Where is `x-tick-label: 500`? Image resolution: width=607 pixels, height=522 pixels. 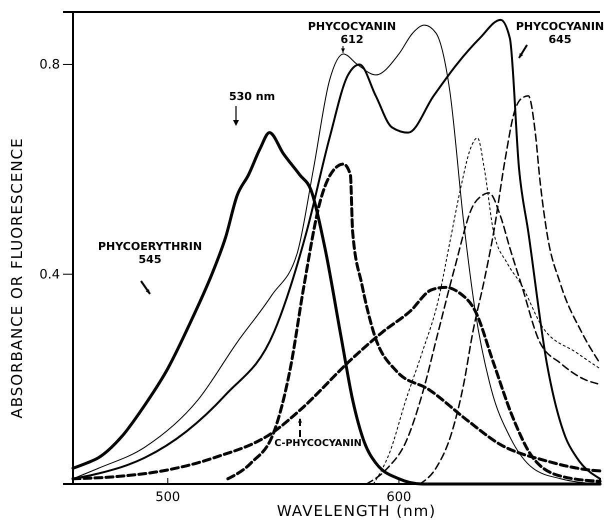 x-tick-label: 500 is located at coordinates (167, 498).